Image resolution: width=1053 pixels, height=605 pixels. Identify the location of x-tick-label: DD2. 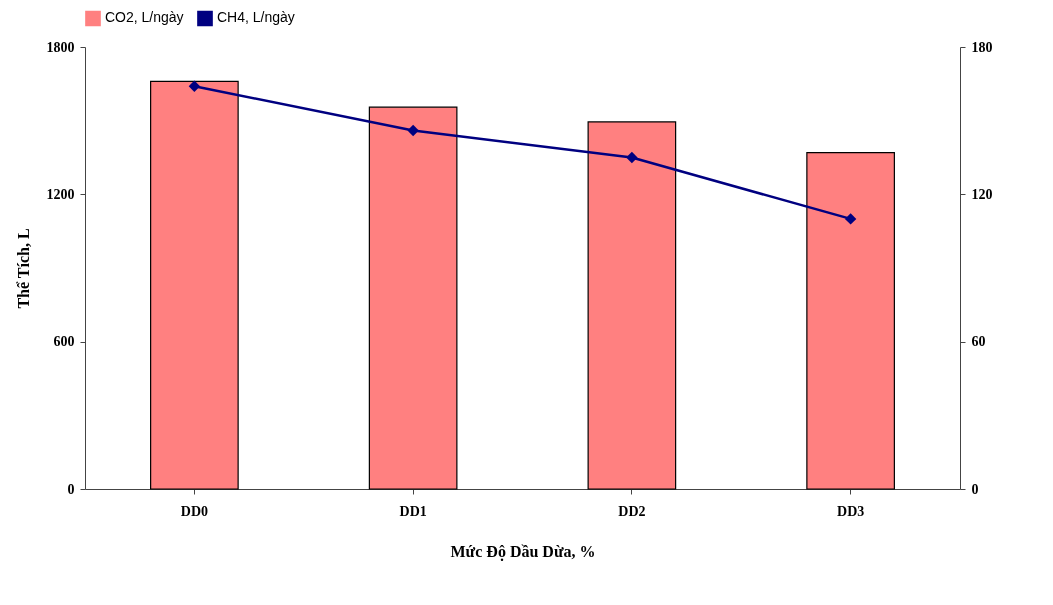
(632, 511).